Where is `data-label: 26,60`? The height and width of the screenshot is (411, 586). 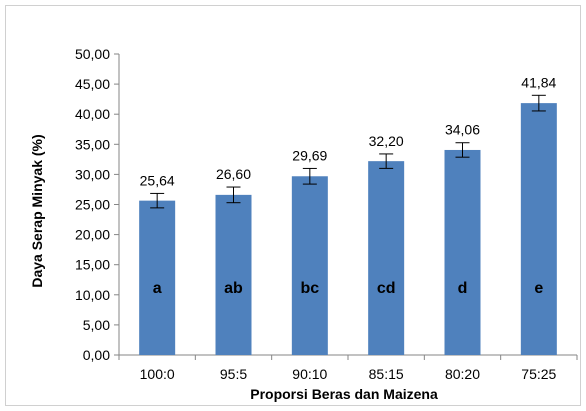
data-label: 26,60 is located at coordinates (233, 174).